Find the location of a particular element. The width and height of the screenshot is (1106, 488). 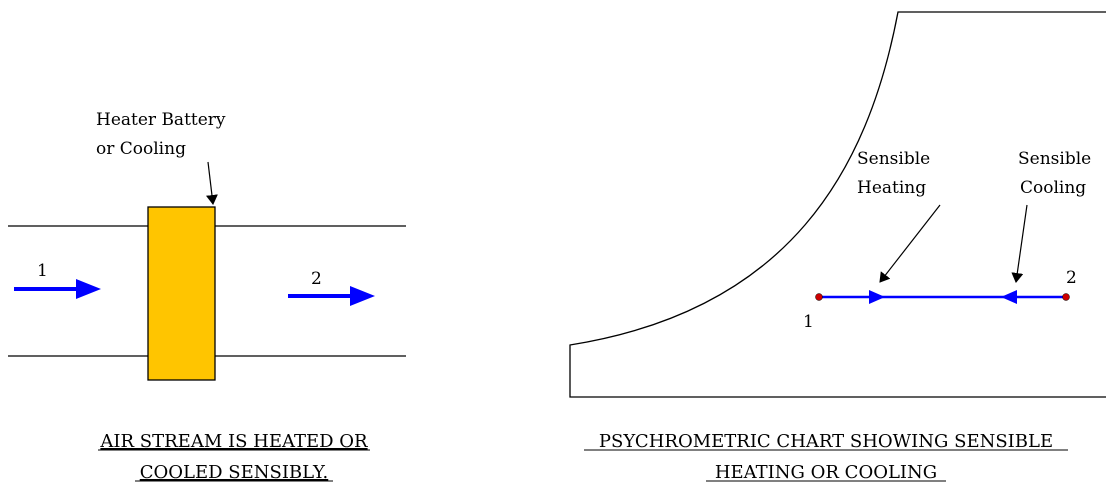

inlet-label: 1 is located at coordinates (42, 271).